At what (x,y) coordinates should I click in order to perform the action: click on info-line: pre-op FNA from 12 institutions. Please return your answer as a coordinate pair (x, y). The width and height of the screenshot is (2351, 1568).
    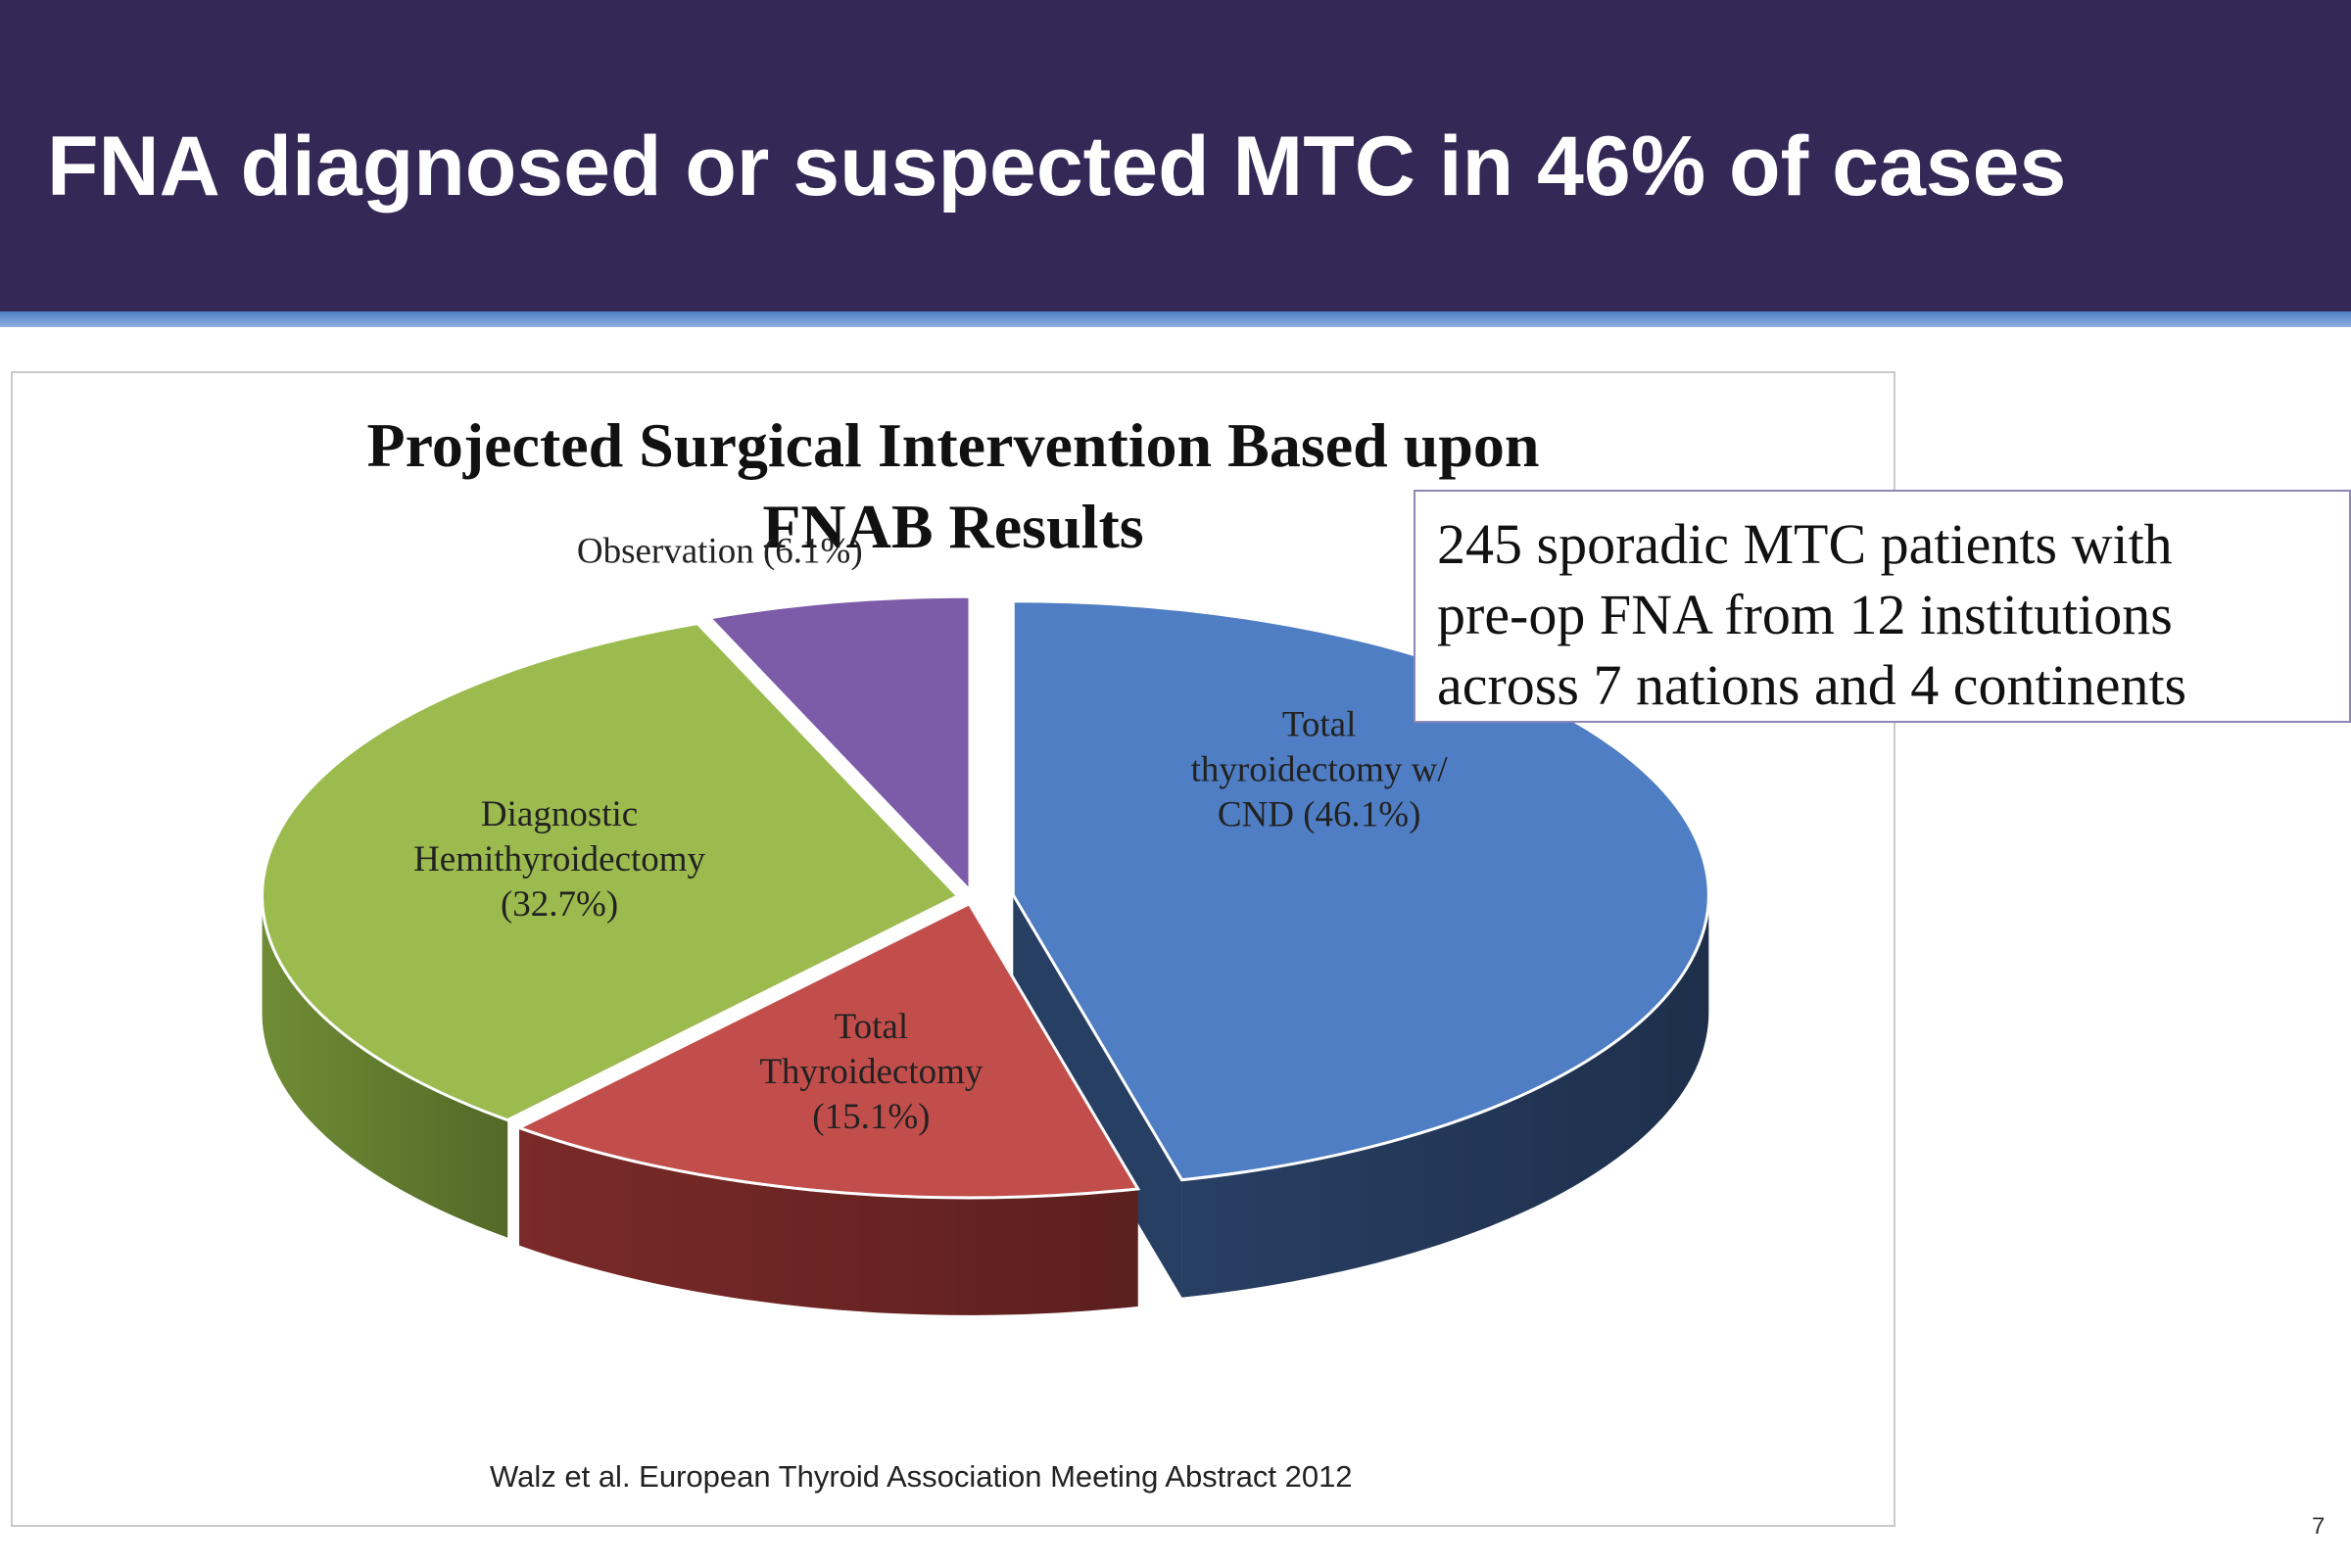
    Looking at the image, I should click on (1805, 614).